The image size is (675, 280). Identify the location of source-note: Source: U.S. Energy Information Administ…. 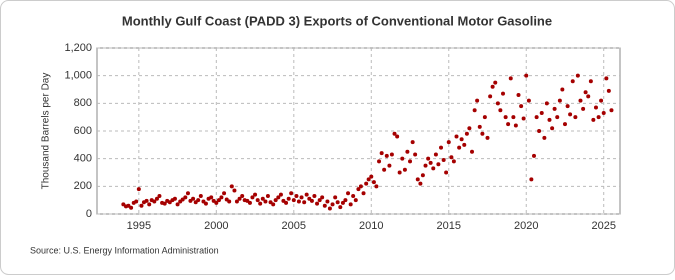
(124, 250).